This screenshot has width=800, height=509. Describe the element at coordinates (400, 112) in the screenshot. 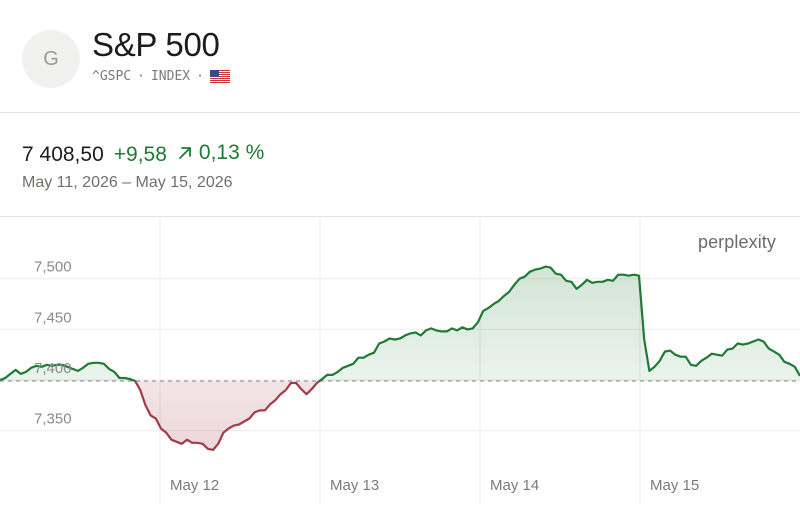

I see `header-divider` at that location.